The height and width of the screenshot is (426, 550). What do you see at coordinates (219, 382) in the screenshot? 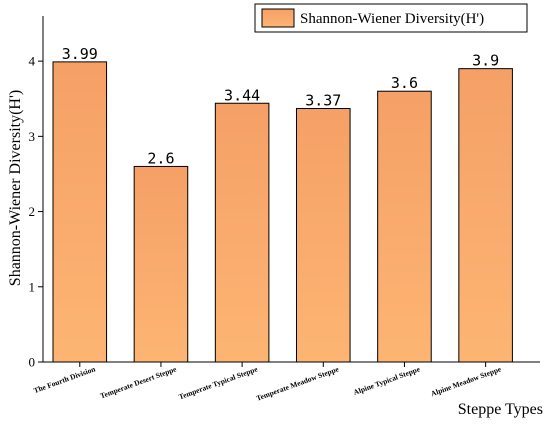
I see `x-tick-label-2: Temperate Typical Steppe` at bounding box center [219, 382].